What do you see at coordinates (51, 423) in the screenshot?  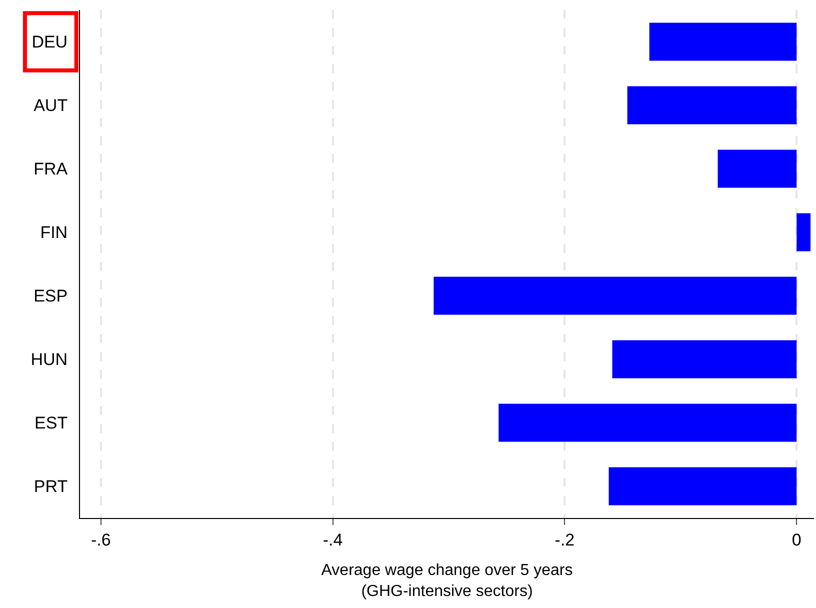 I see `y-tick-label: EST` at bounding box center [51, 423].